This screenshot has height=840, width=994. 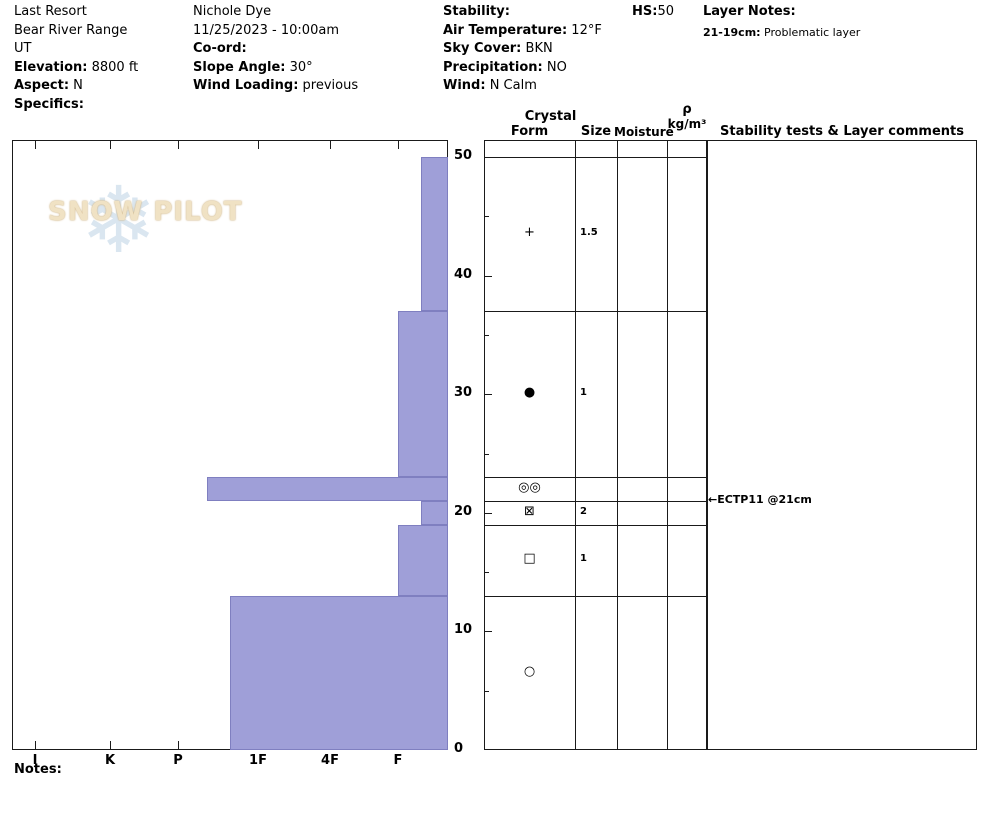 I want to click on coord-label: Co-ord:, so click(x=220, y=48).